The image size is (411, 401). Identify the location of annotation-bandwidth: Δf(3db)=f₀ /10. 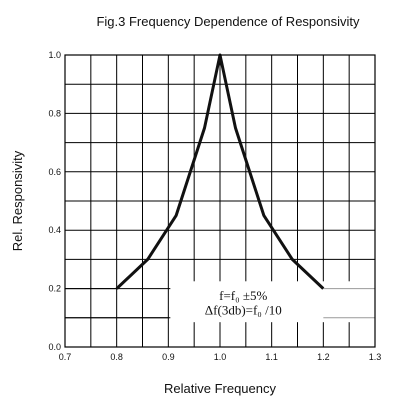
(243, 310).